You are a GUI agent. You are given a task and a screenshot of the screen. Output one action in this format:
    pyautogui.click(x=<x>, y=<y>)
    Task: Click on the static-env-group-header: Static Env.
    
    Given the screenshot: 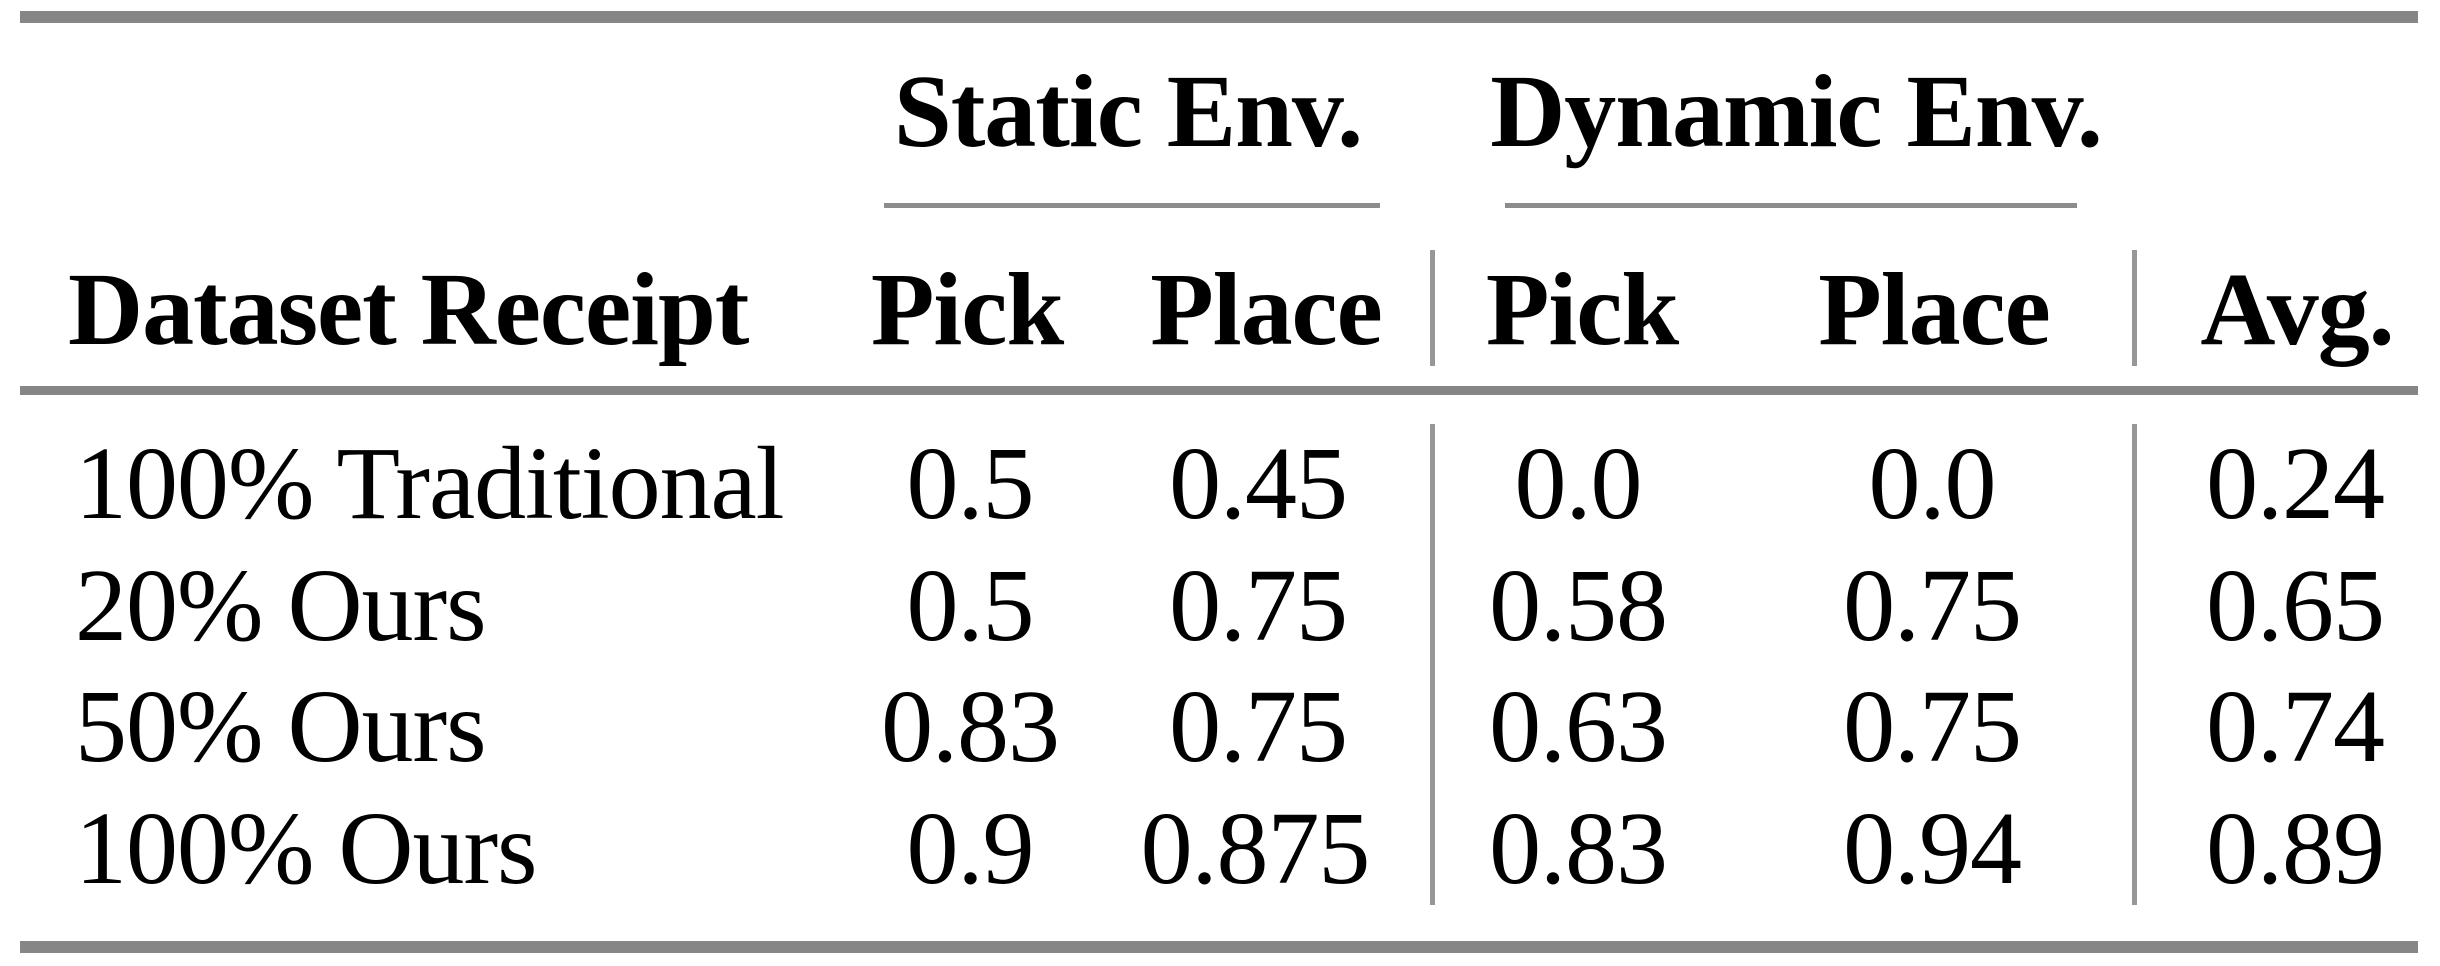 What is the action you would take?
    pyautogui.click(x=1128, y=111)
    